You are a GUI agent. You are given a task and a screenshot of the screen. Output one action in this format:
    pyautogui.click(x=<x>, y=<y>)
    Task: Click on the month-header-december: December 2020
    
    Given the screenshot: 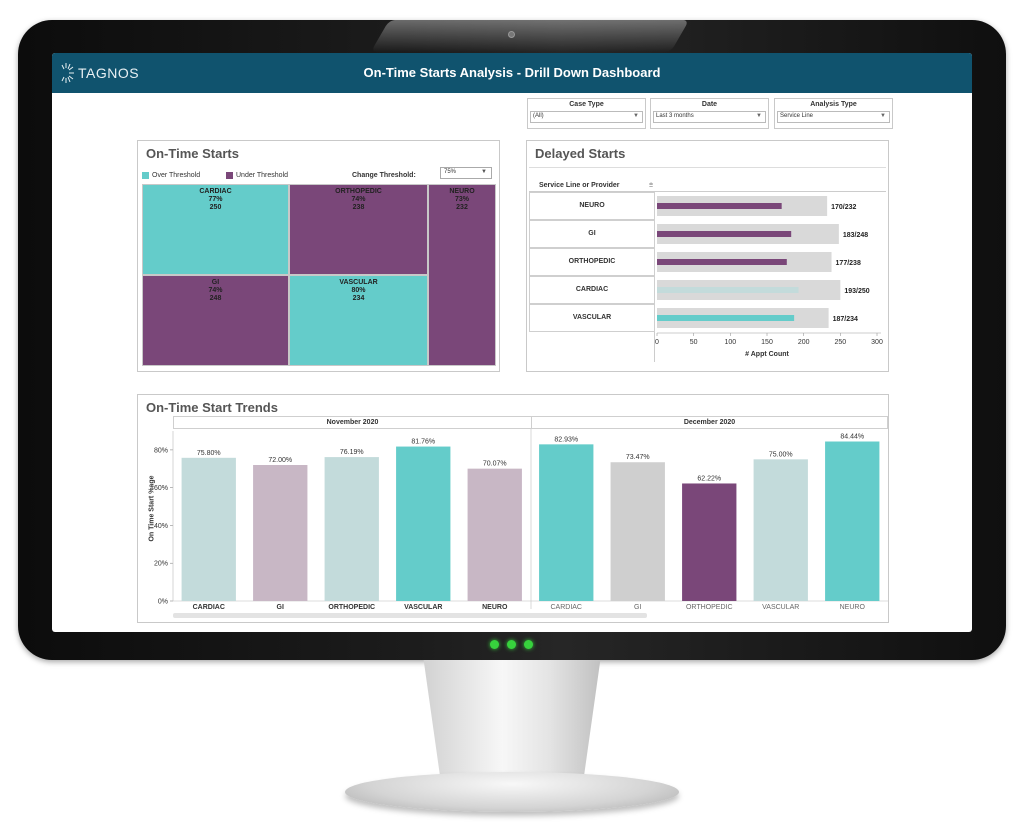 What is the action you would take?
    pyautogui.click(x=709, y=422)
    